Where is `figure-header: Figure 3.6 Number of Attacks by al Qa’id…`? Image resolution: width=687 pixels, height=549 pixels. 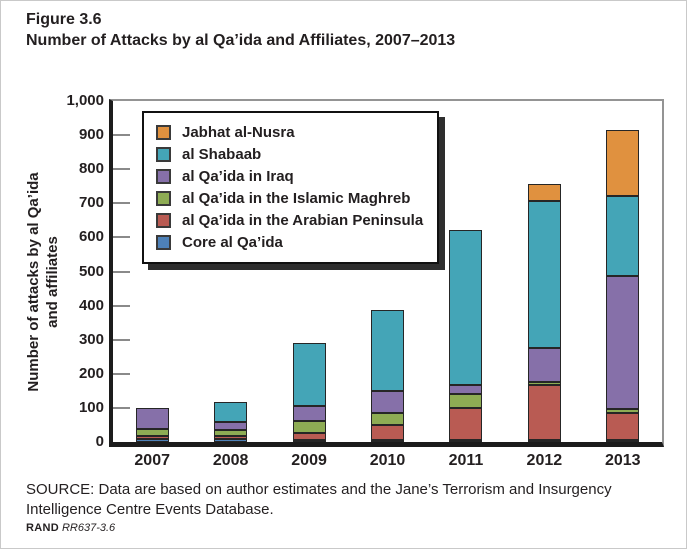 figure-header: Figure 3.6 Number of Attacks by al Qa’id… is located at coordinates (240, 30).